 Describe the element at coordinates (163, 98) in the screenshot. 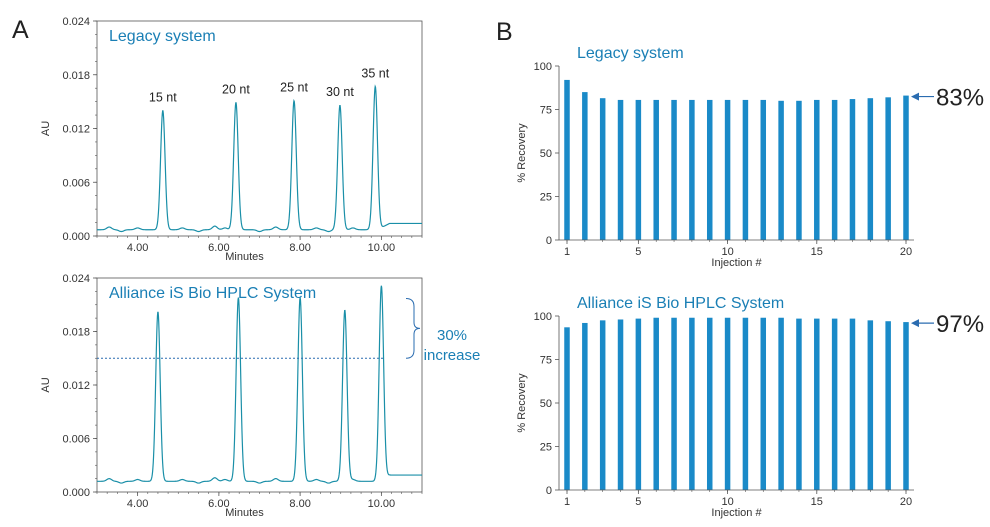

I see `peak-label: 15 nt` at that location.